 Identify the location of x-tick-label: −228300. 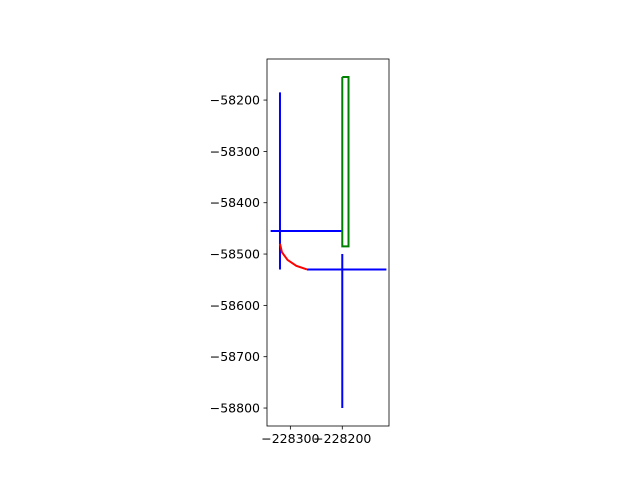
(290, 438).